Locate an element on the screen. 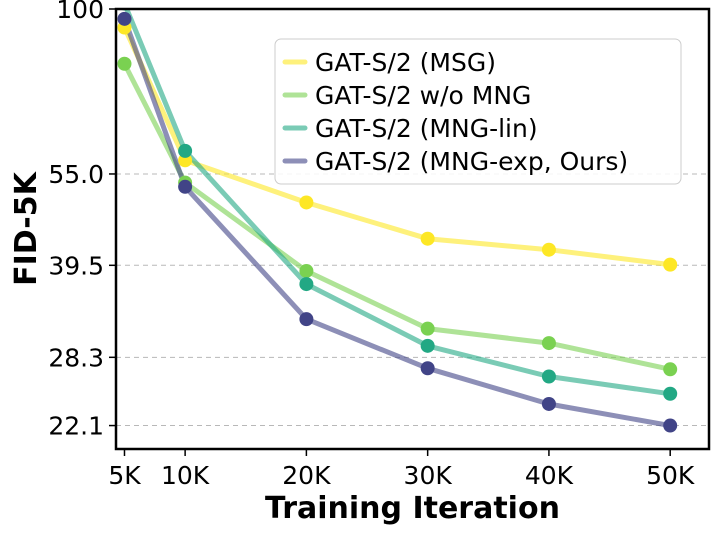 The height and width of the screenshot is (534, 718). y-tick-label: 28.3 is located at coordinates (76, 357).